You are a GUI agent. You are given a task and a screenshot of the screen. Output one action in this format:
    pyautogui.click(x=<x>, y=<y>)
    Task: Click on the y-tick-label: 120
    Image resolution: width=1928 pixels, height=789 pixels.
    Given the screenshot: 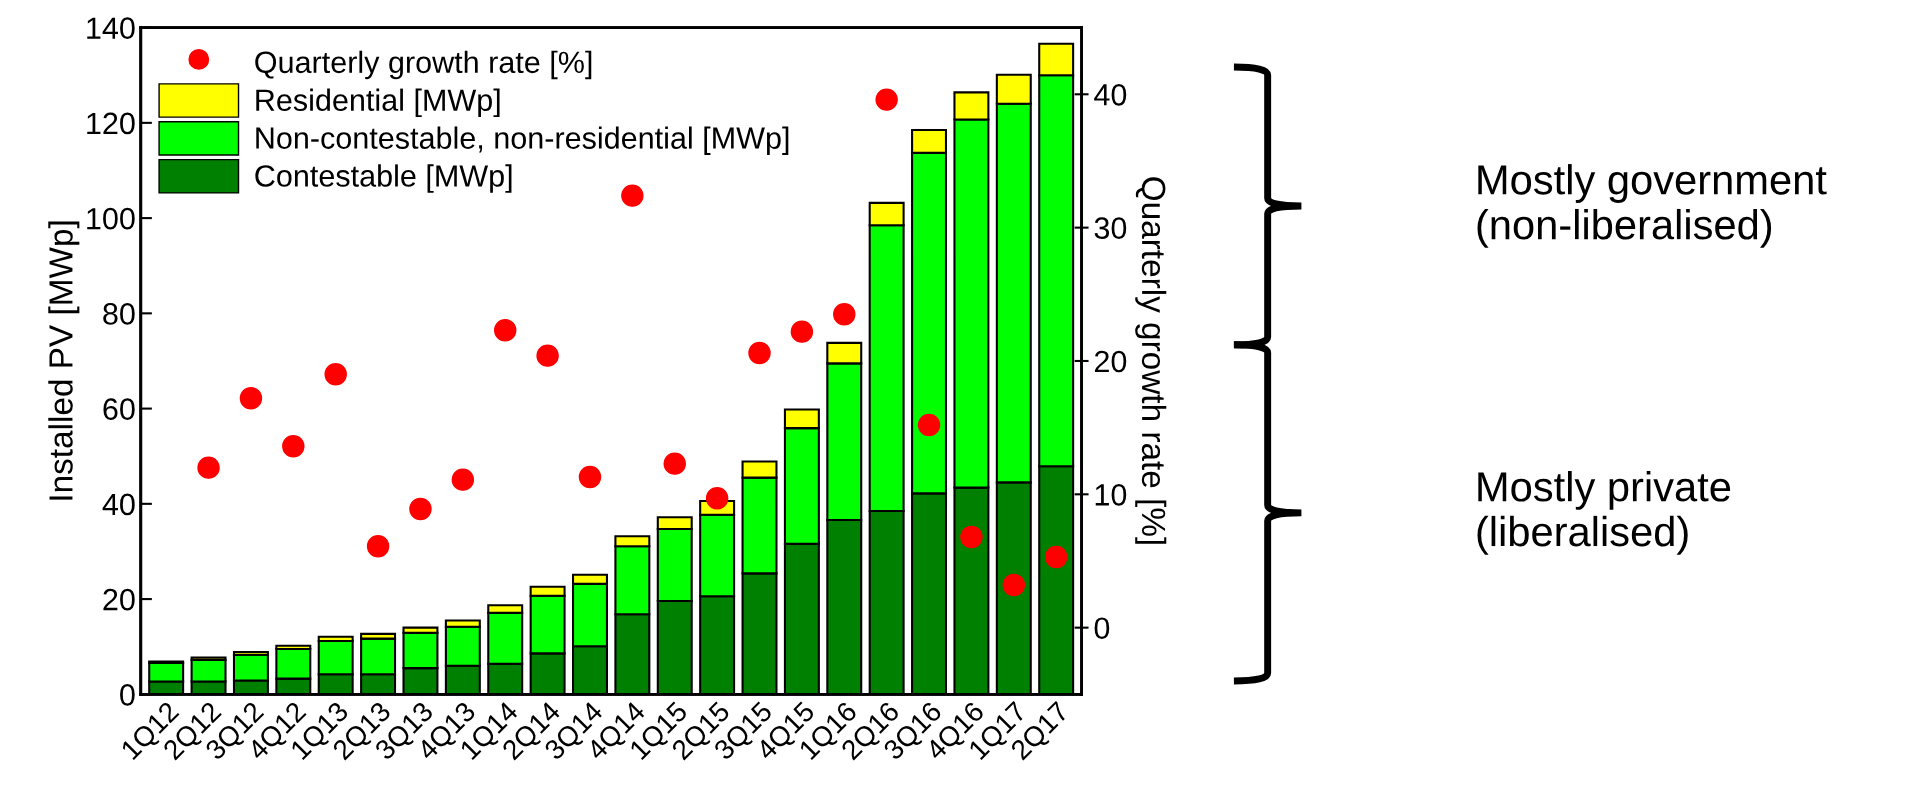 What is the action you would take?
    pyautogui.click(x=111, y=123)
    